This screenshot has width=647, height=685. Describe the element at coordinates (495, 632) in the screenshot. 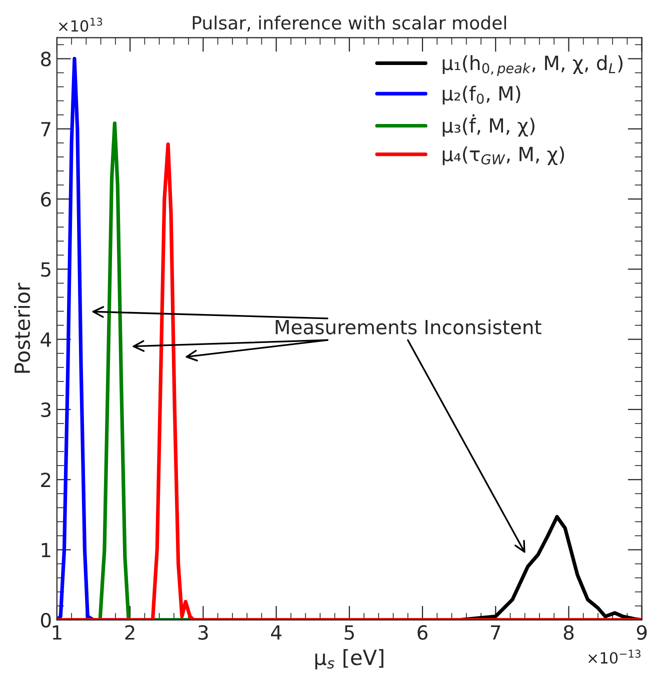

I see `x-tick-label: 7` at that location.